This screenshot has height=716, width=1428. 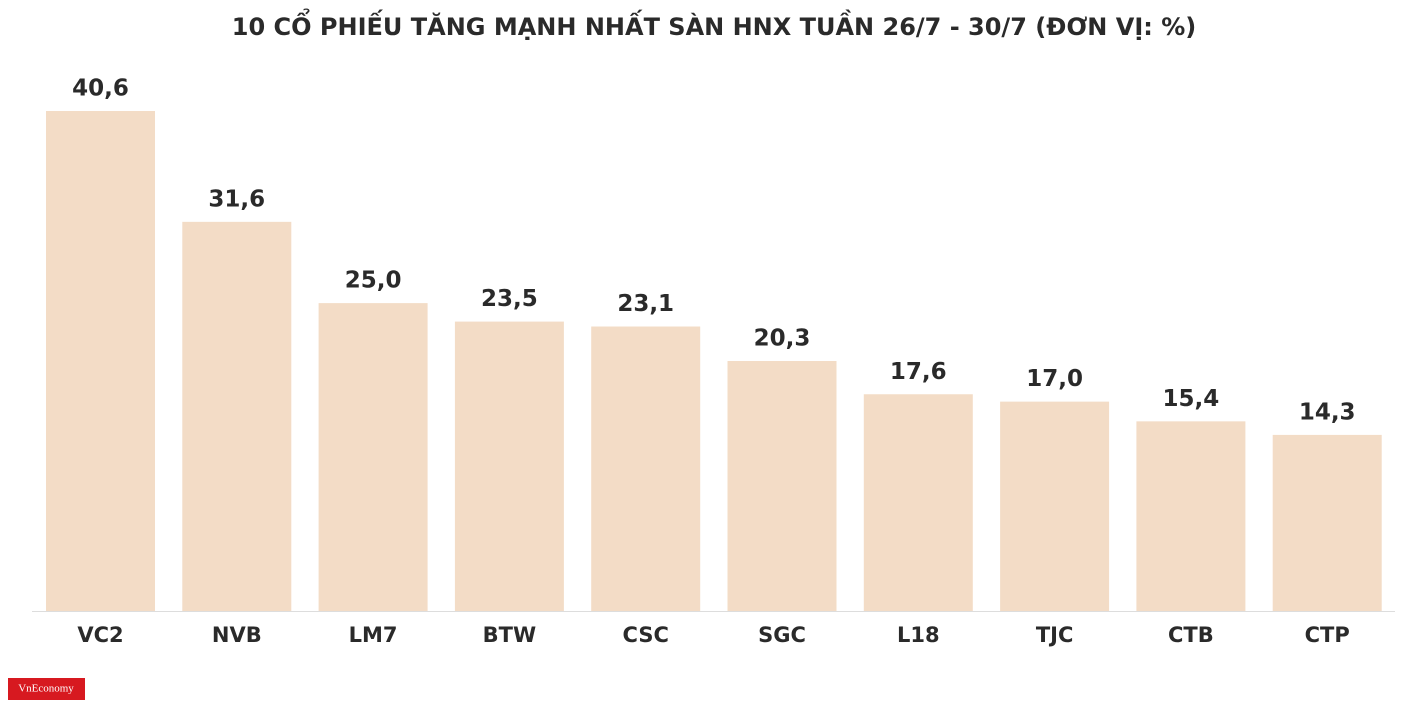 I want to click on x-tick-label: SGC, so click(x=782, y=635).